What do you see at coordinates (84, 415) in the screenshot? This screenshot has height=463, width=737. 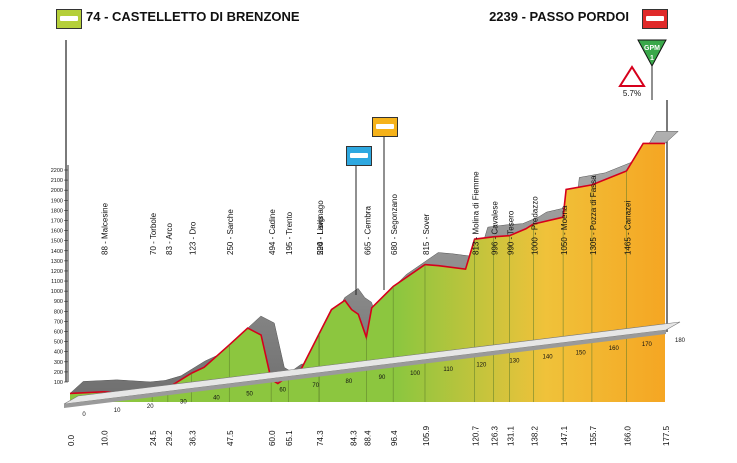 I see `x-tick-label: 0` at bounding box center [84, 415].